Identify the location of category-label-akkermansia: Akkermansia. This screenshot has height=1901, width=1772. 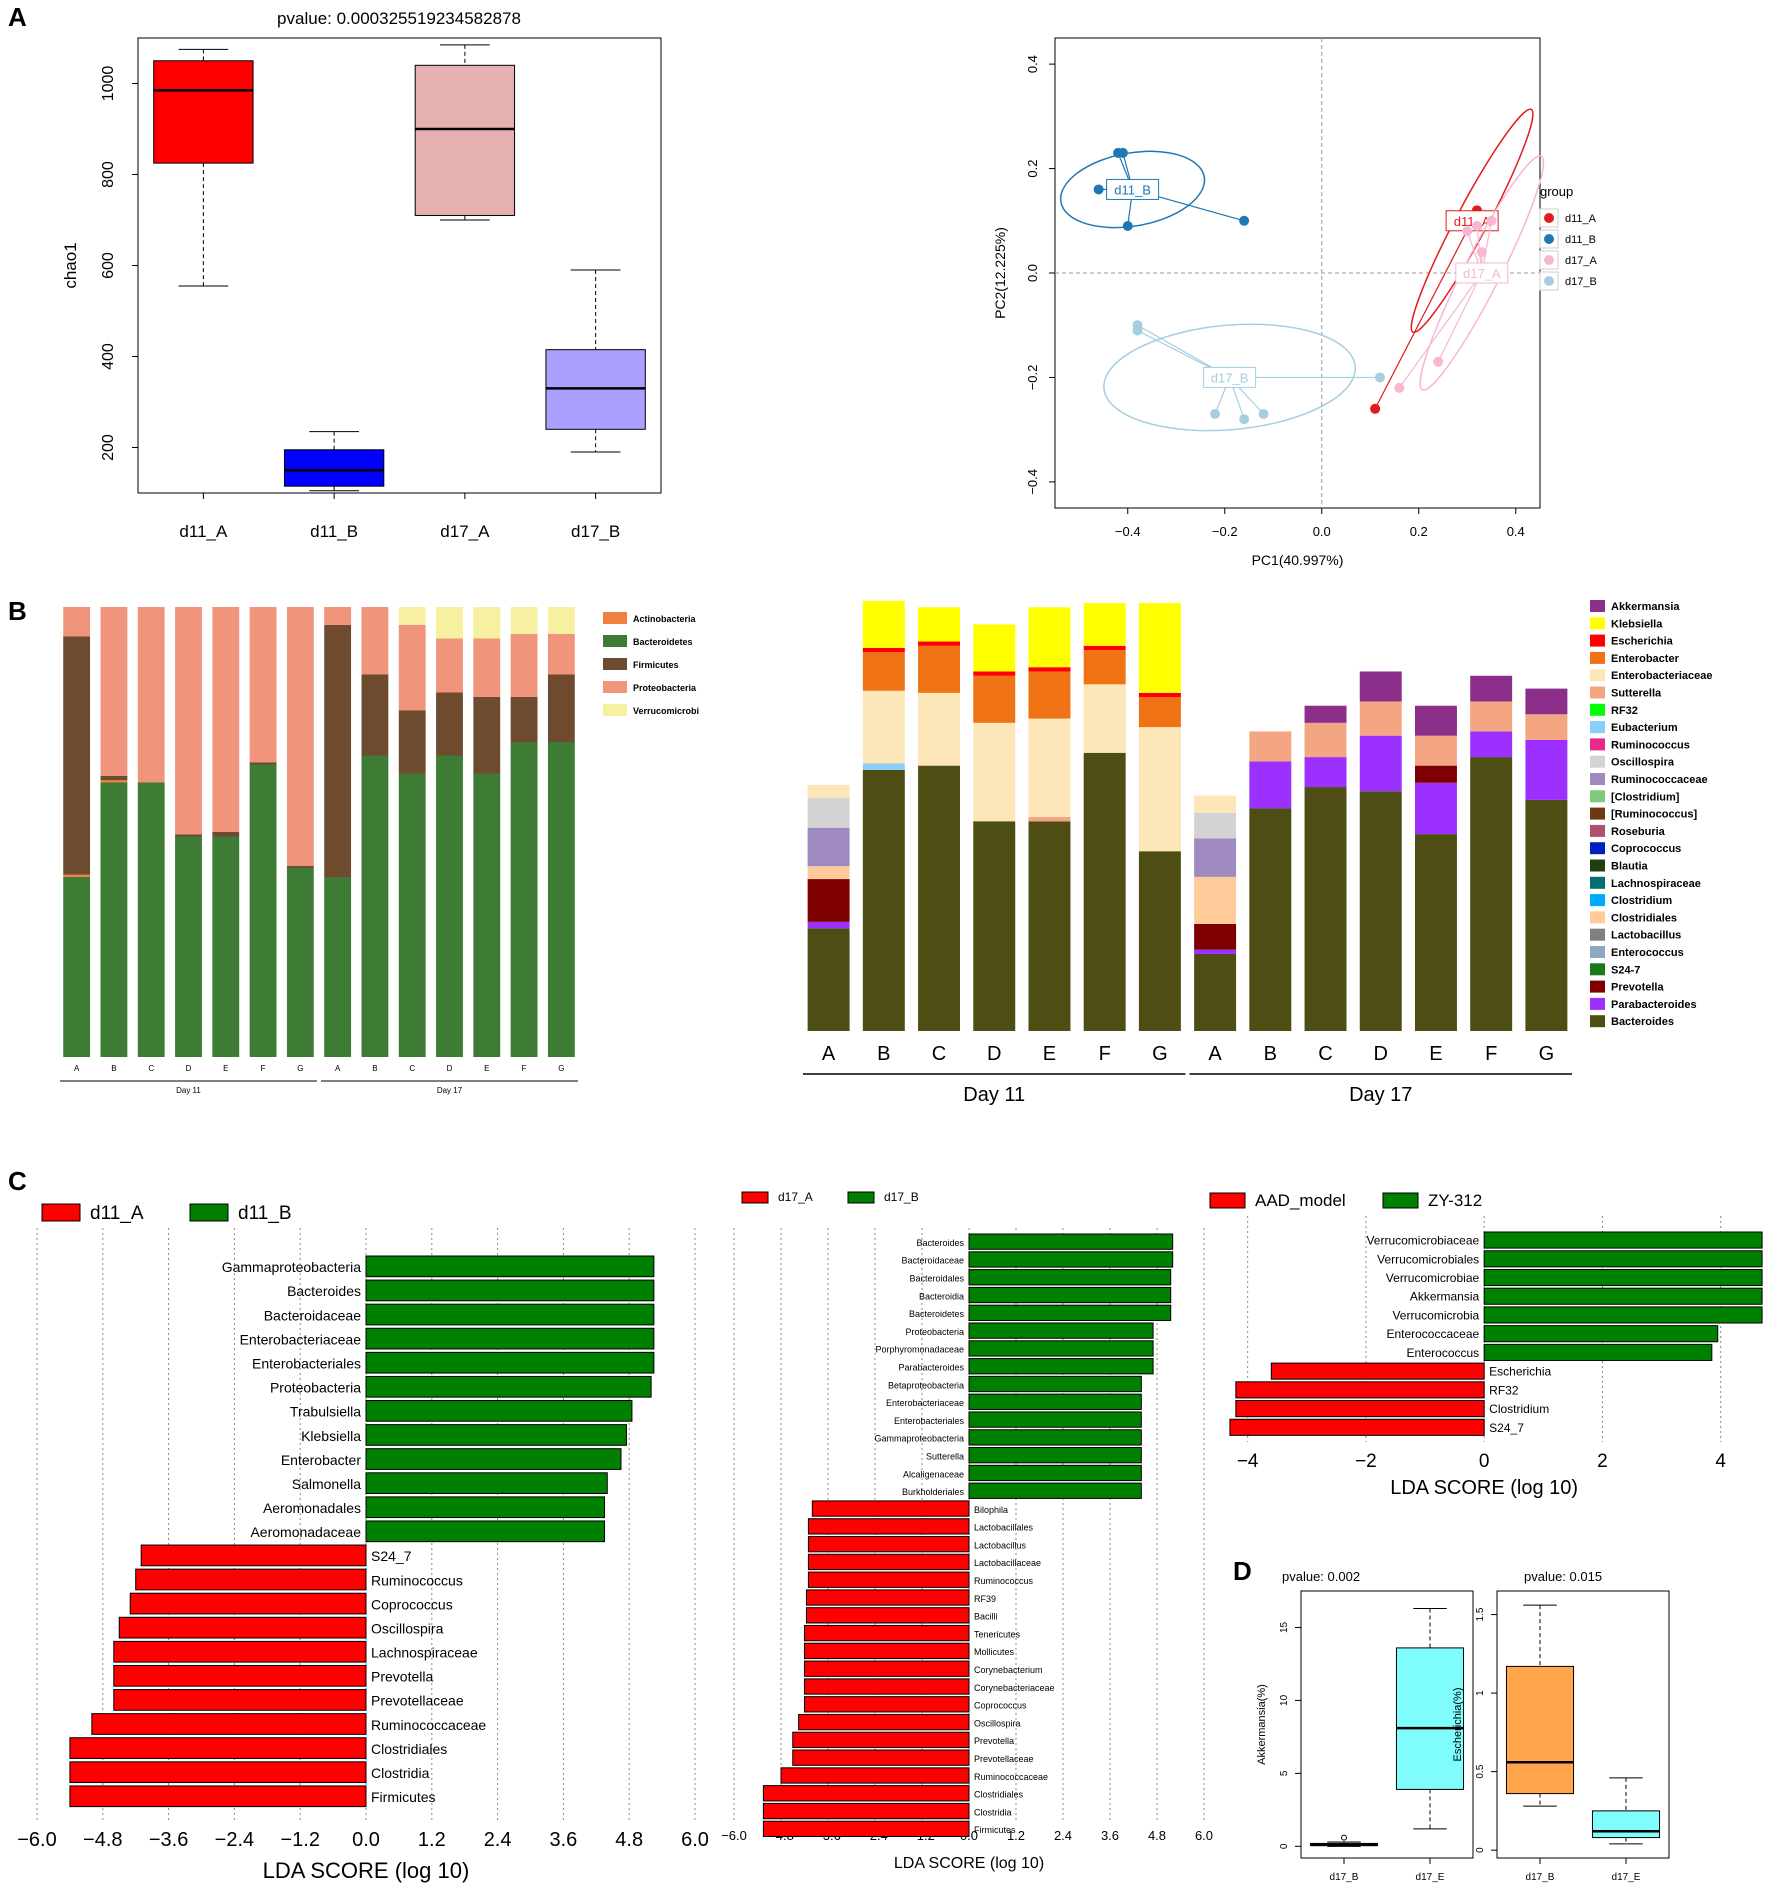
(1445, 1297).